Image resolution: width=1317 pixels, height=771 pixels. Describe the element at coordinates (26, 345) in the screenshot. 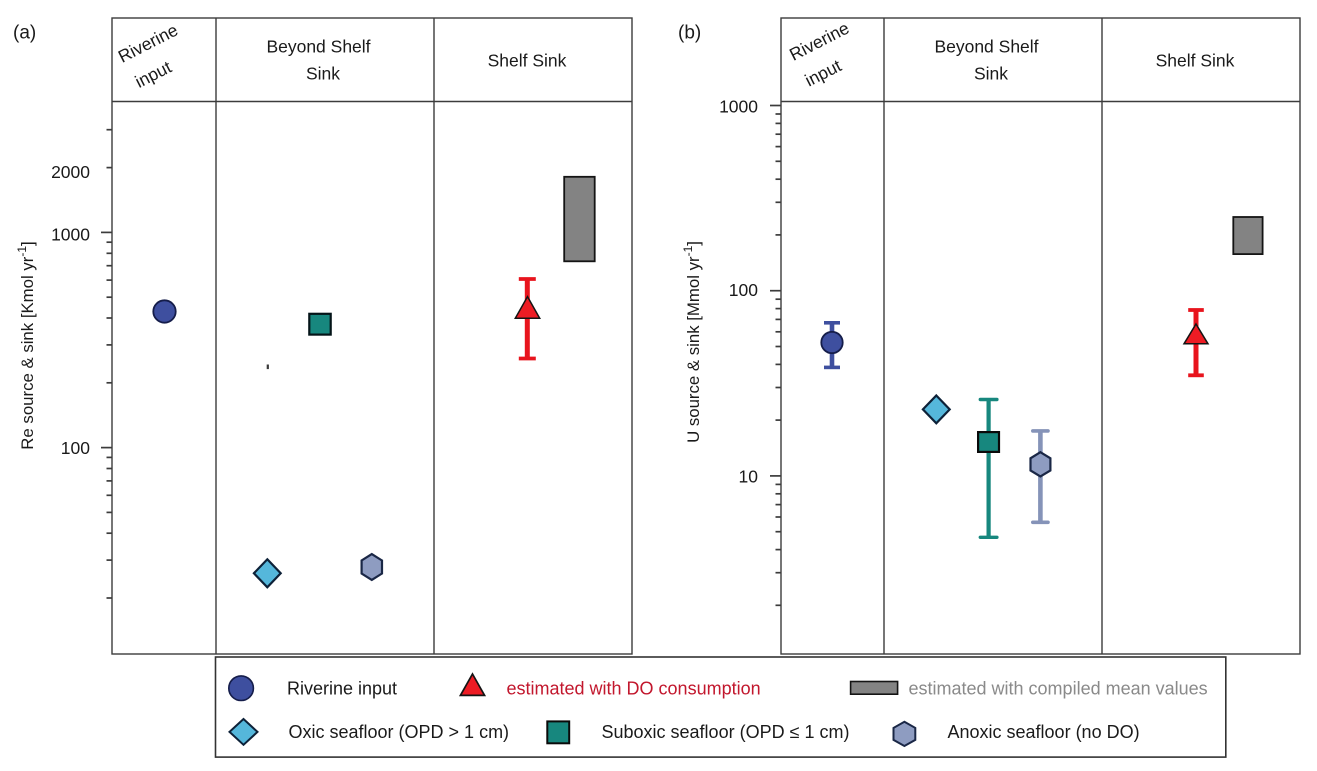

I see `svg-text: Re source & sink [Kmol yr-1]` at that location.